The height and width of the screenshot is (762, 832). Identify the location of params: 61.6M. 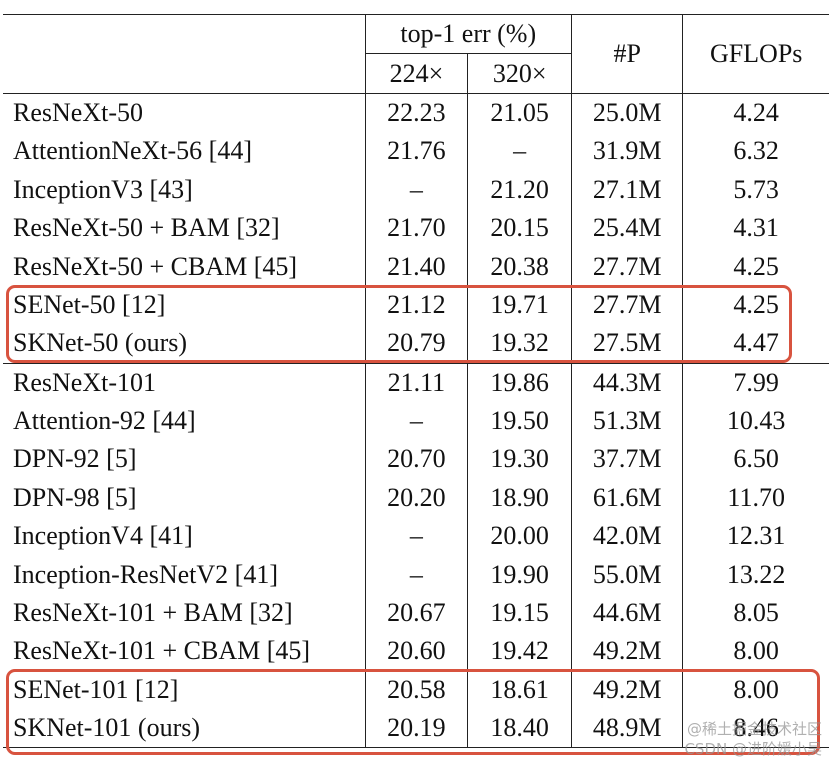
(627, 498).